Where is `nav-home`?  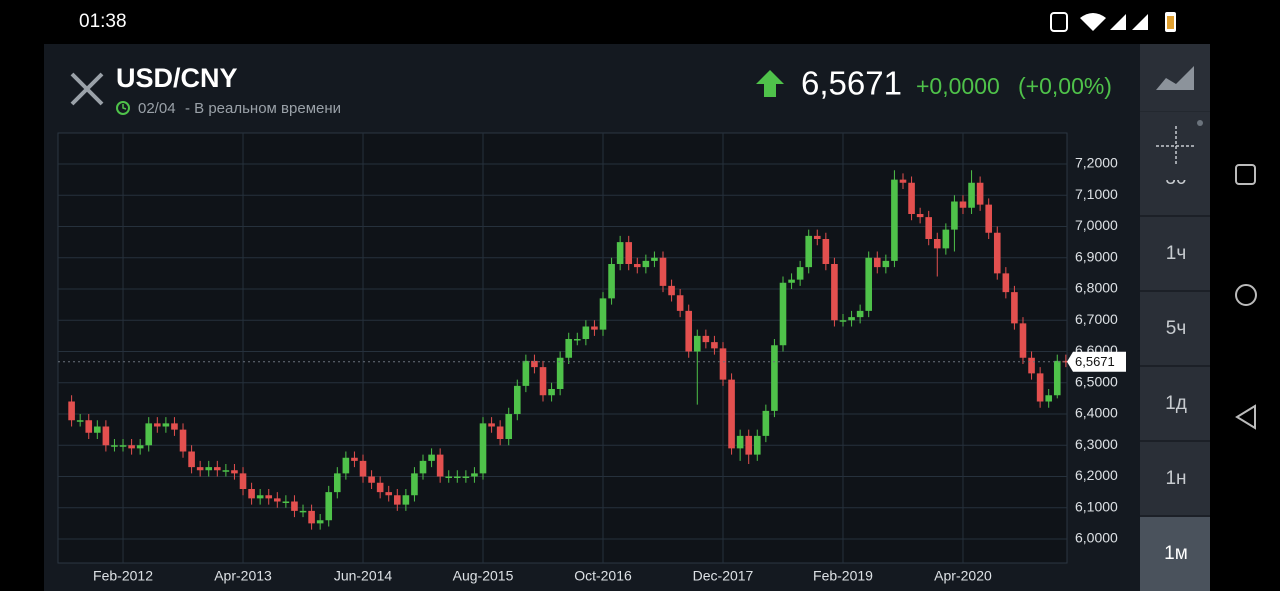
nav-home is located at coordinates (1246, 295).